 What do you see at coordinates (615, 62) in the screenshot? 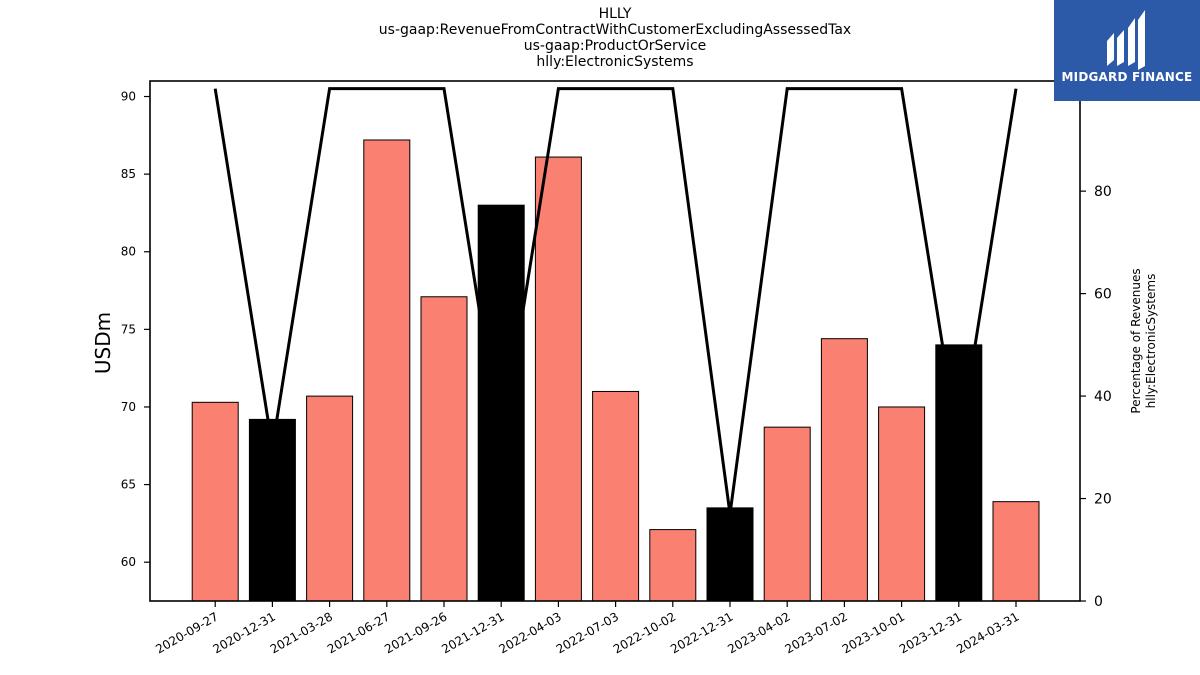
I see `chart-title-member: hlly:ElectronicSystems` at bounding box center [615, 62].